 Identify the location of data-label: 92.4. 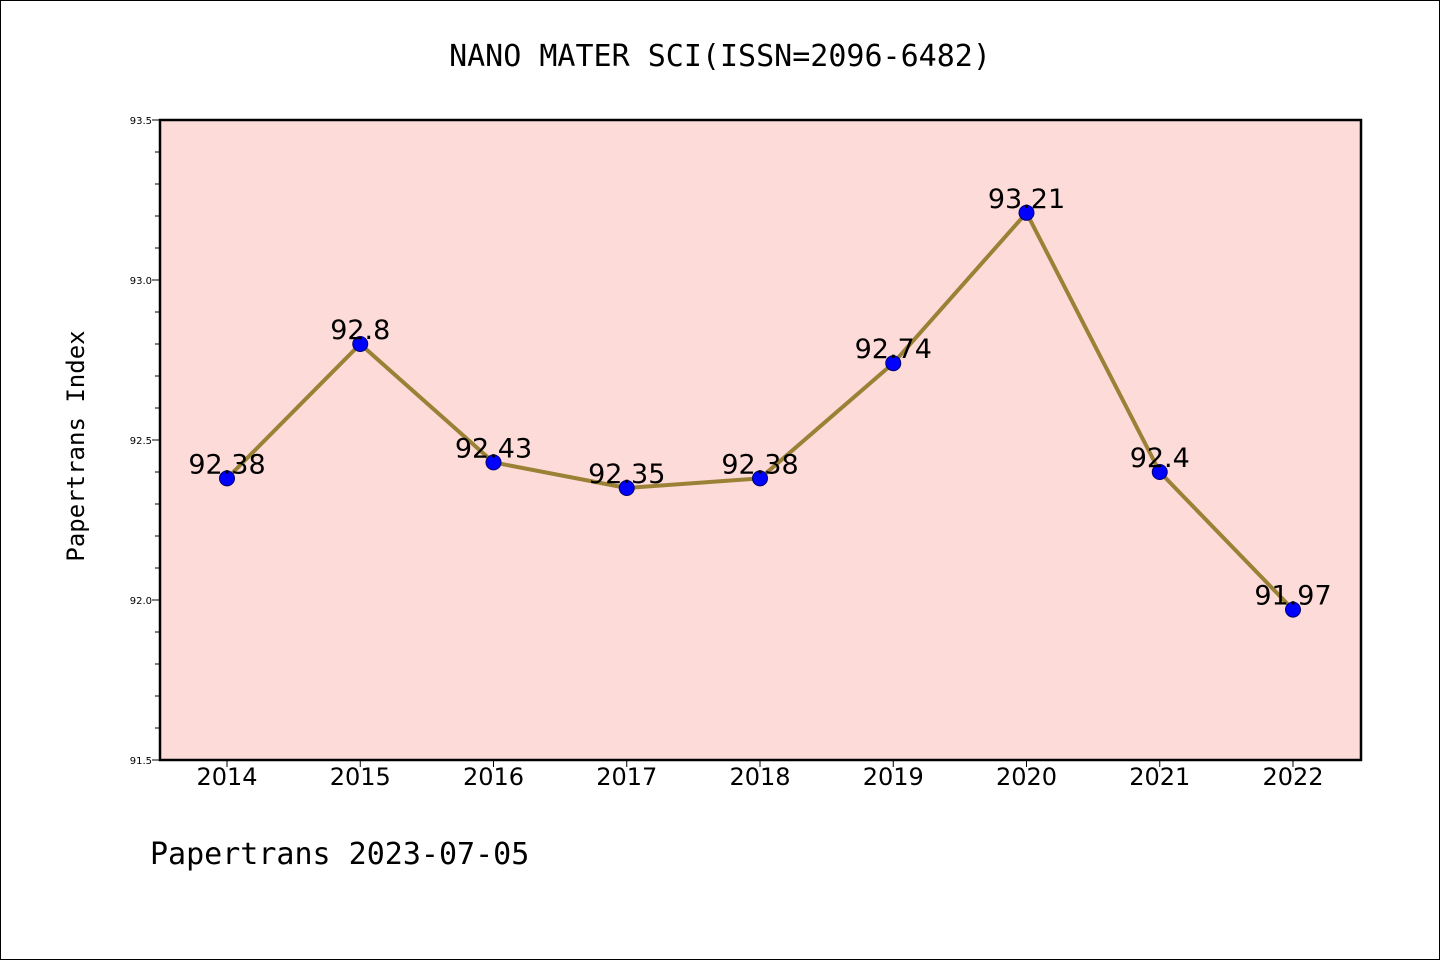
(1160, 458).